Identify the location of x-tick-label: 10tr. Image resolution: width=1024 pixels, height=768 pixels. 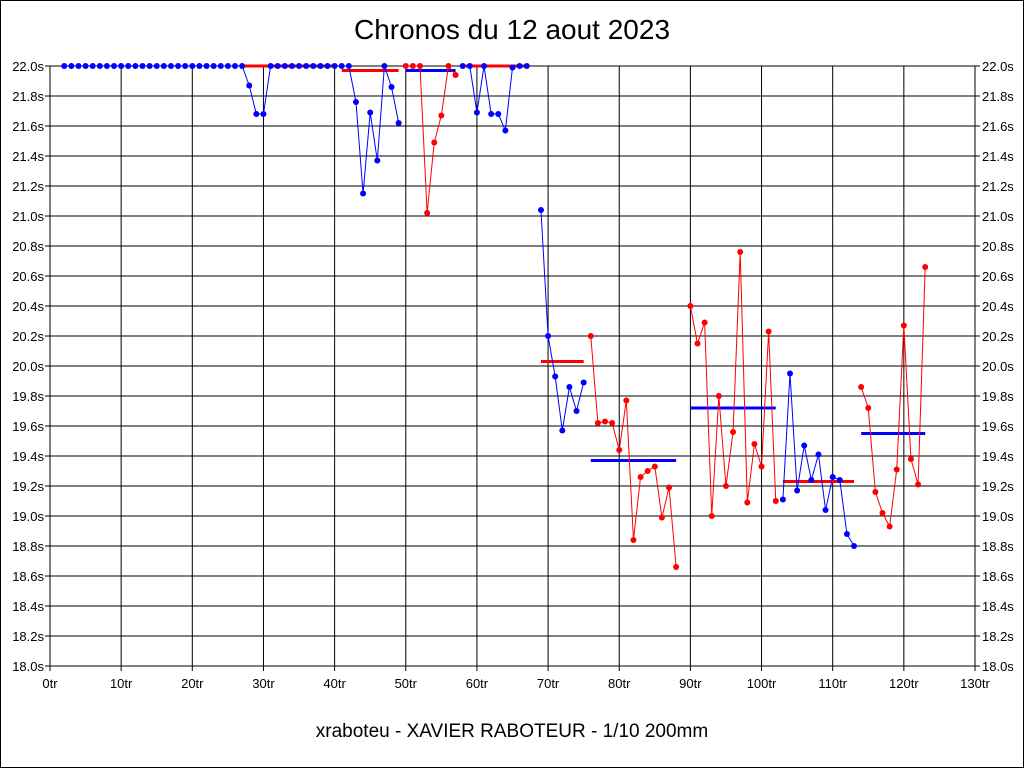
(121, 683).